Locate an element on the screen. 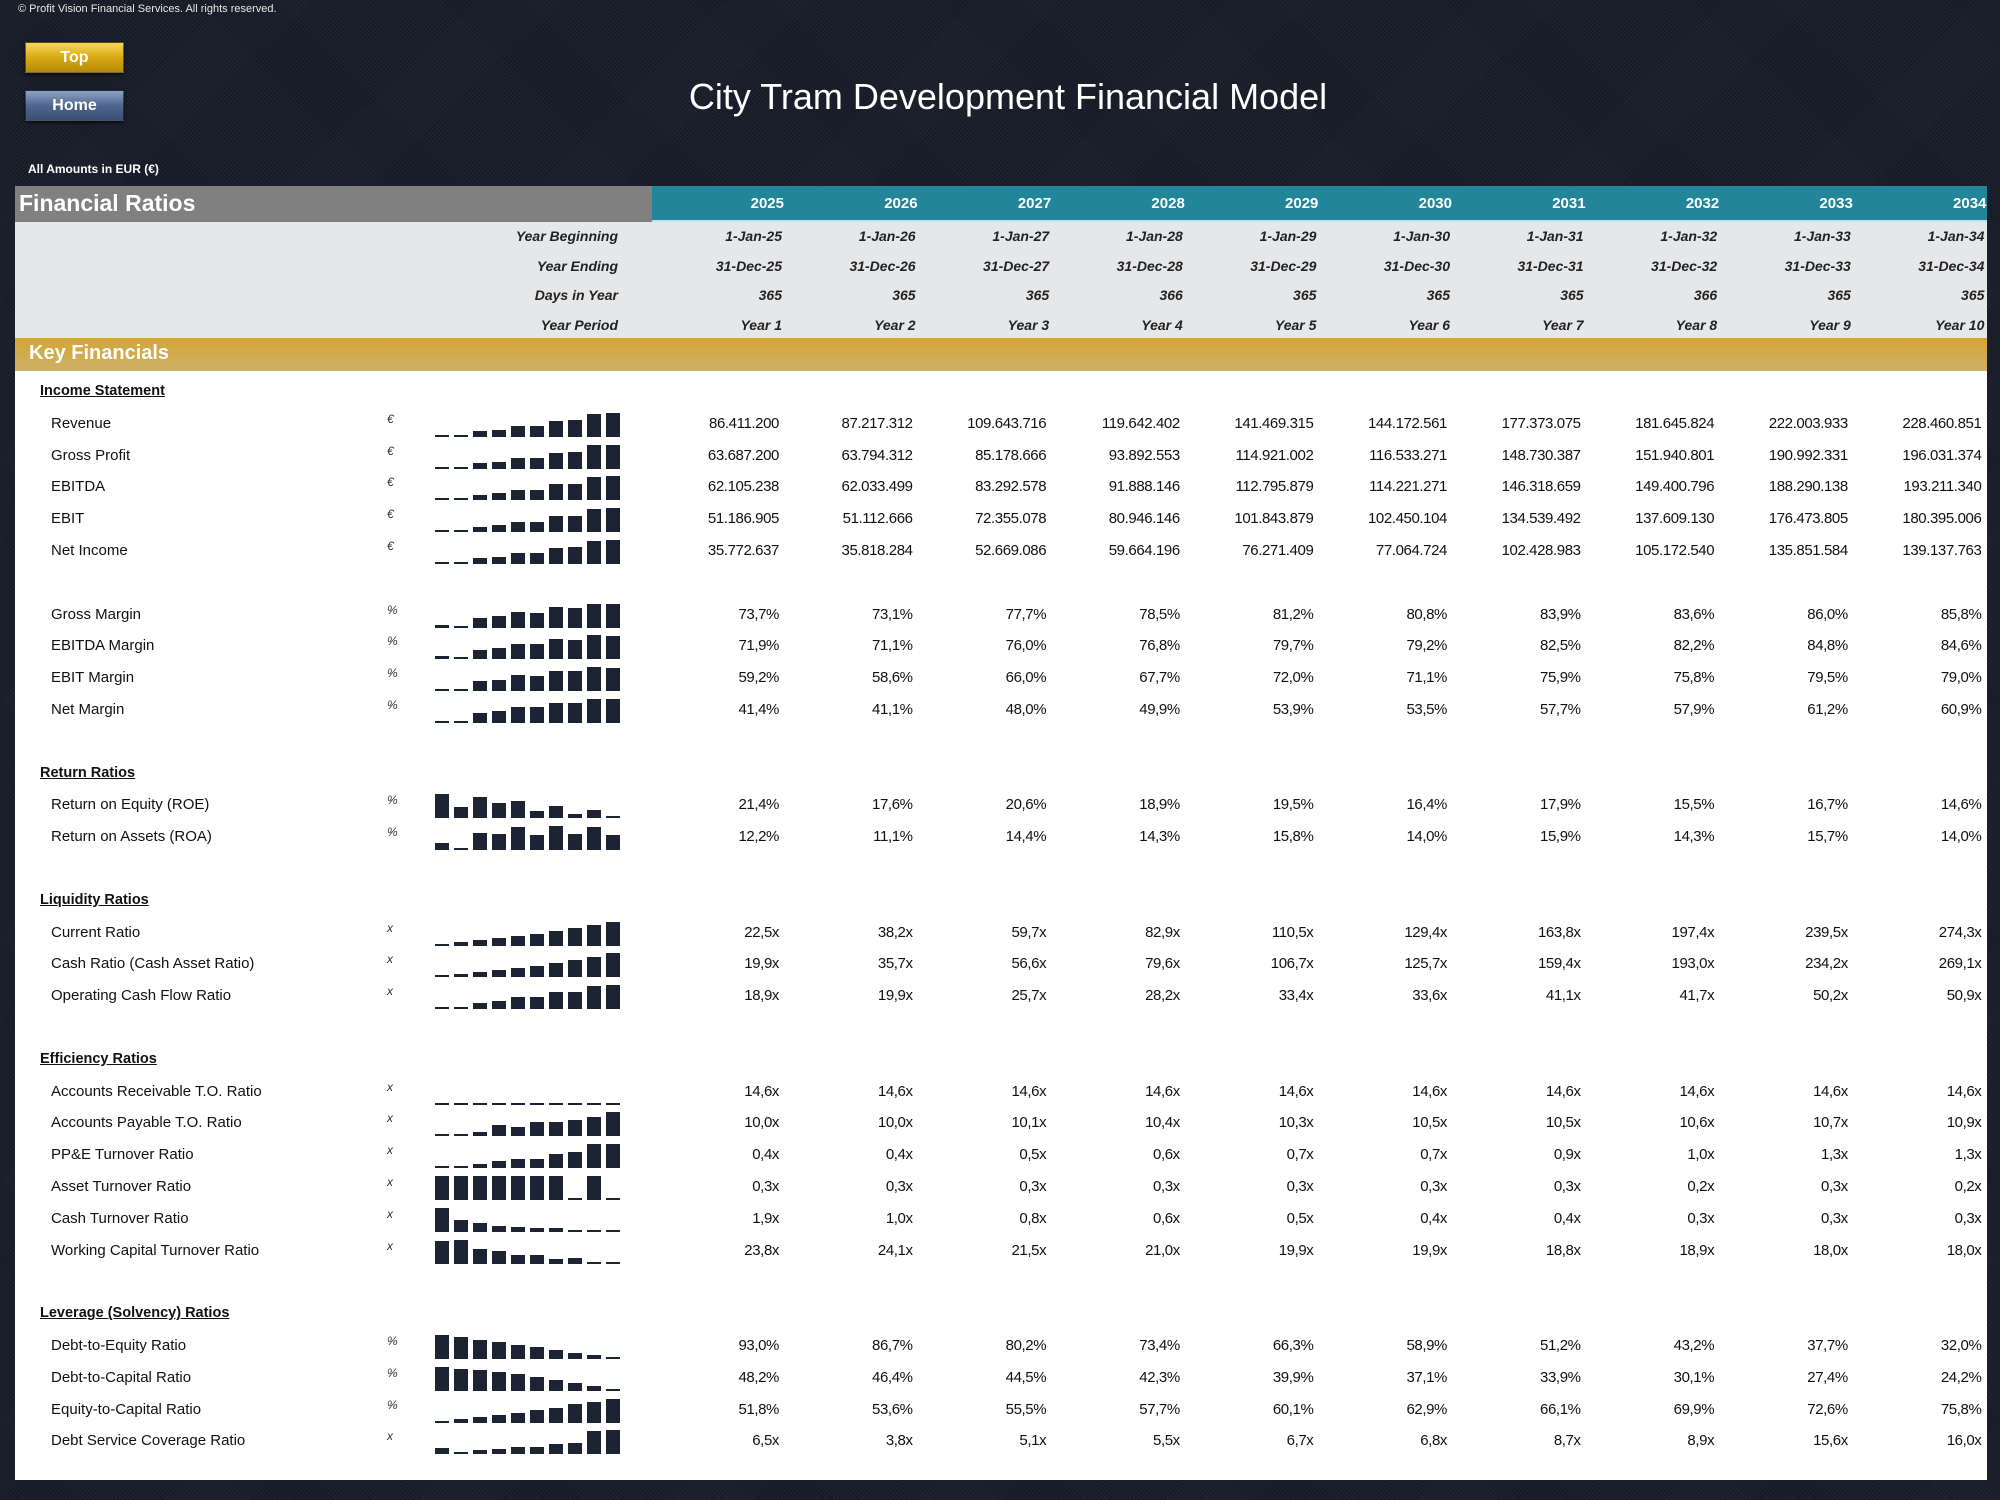  value-cell: 51.112.666 is located at coordinates (877, 519).